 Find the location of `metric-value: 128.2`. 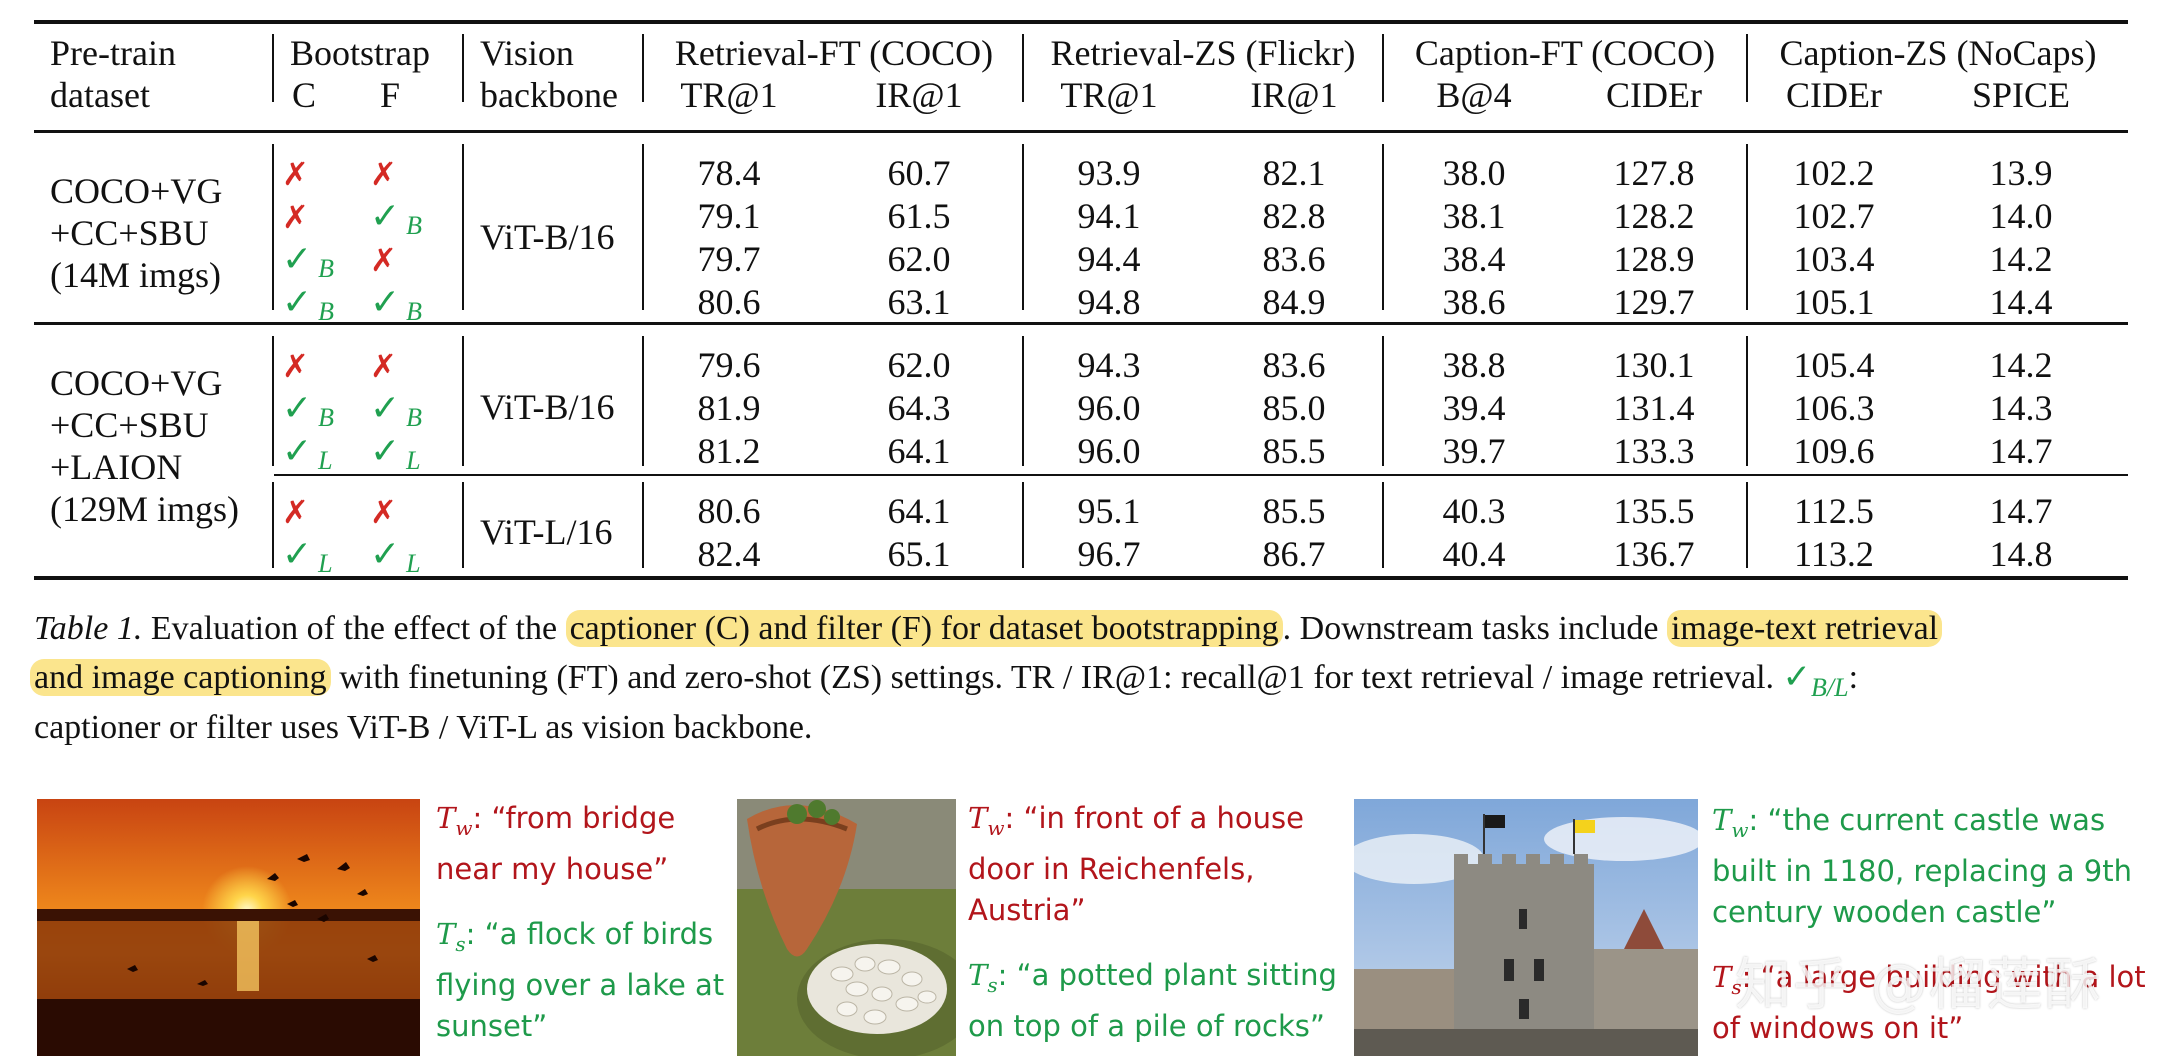

metric-value: 128.2 is located at coordinates (1654, 216).